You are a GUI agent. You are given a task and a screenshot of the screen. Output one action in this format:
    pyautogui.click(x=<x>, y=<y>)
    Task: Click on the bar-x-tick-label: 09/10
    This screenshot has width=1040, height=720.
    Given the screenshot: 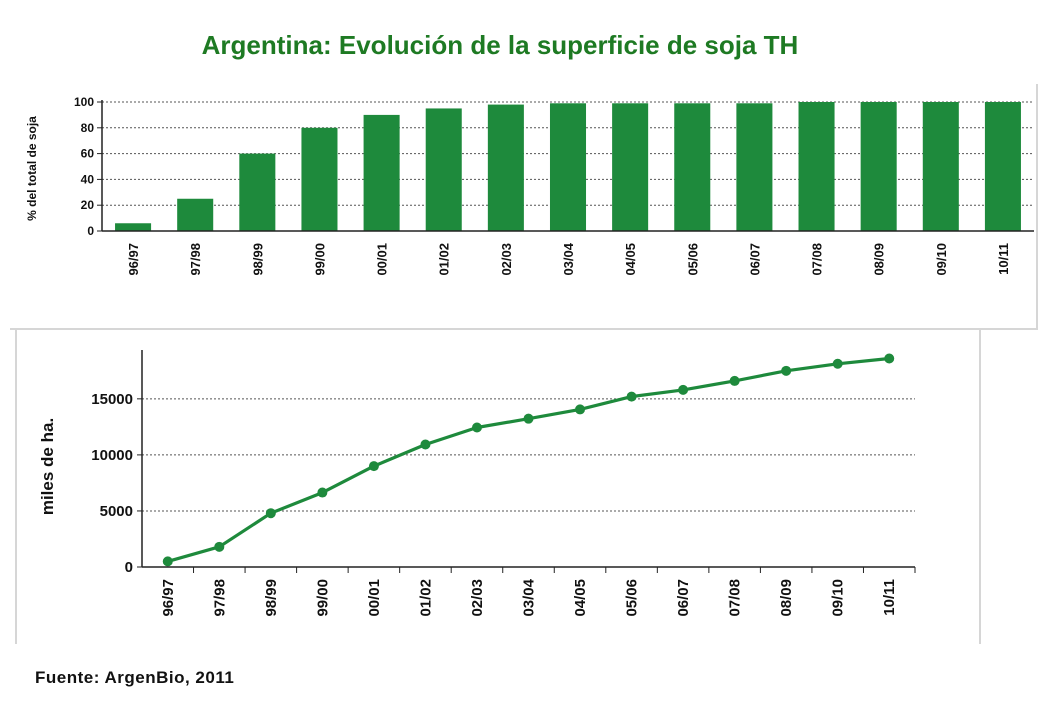 What is the action you would take?
    pyautogui.click(x=941, y=259)
    